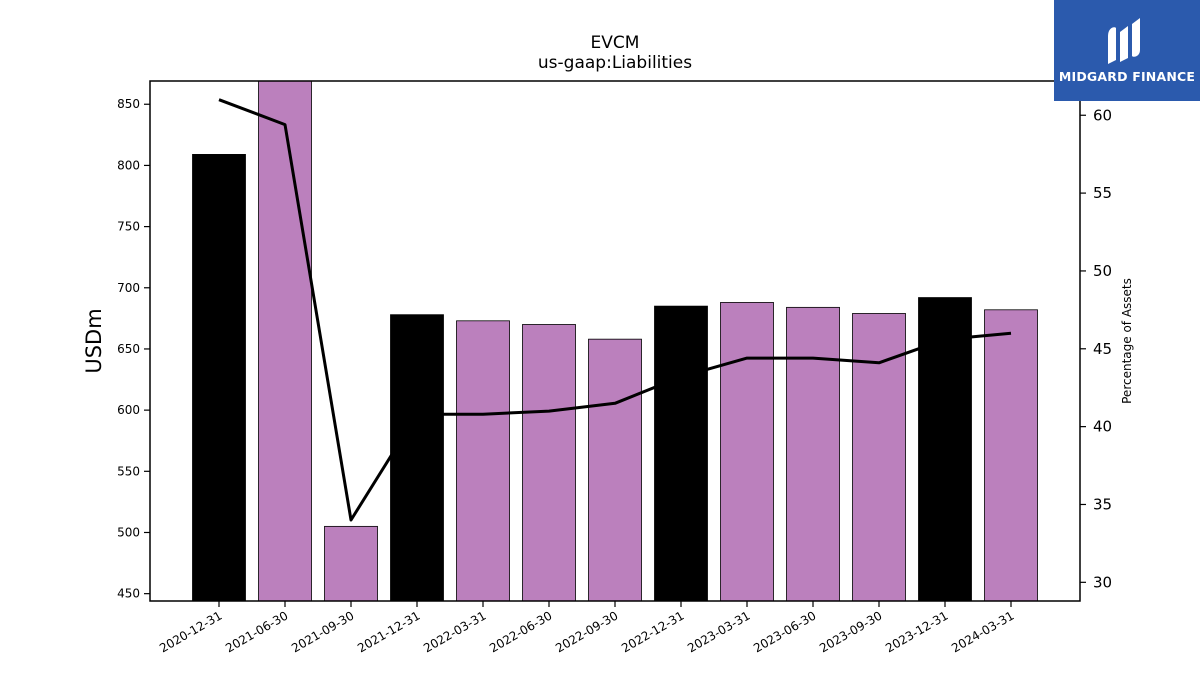 This screenshot has width=1200, height=675. Describe the element at coordinates (322, 631) in the screenshot. I see `x-tick-label: 2021-09-30` at that location.